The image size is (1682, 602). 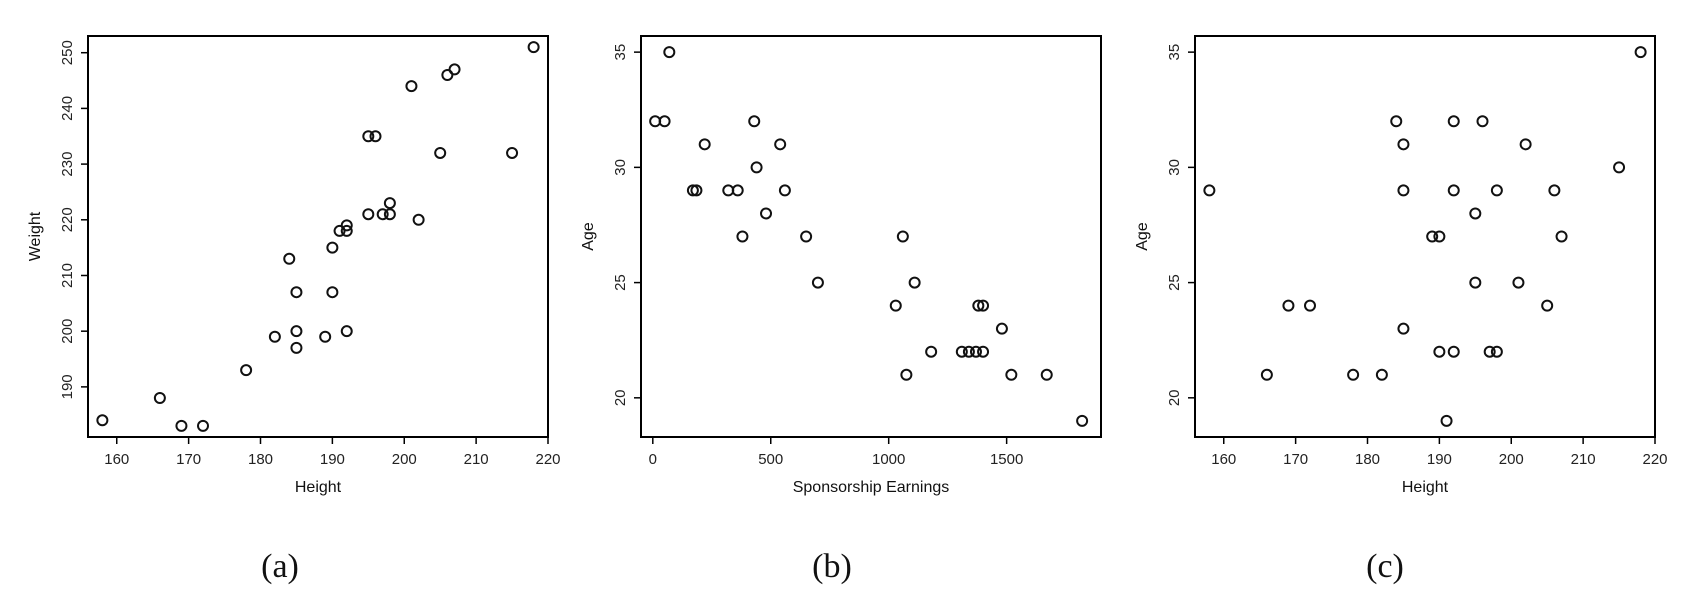 What do you see at coordinates (67, 219) in the screenshot?
I see `y-tick-label: 220` at bounding box center [67, 219].